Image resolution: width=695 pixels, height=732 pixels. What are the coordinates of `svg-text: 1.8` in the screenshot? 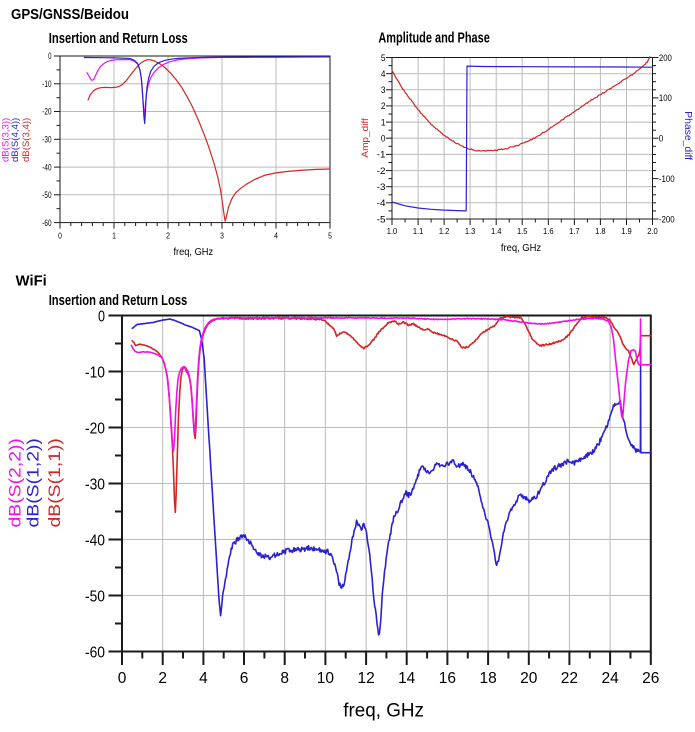 It's located at (600, 231).